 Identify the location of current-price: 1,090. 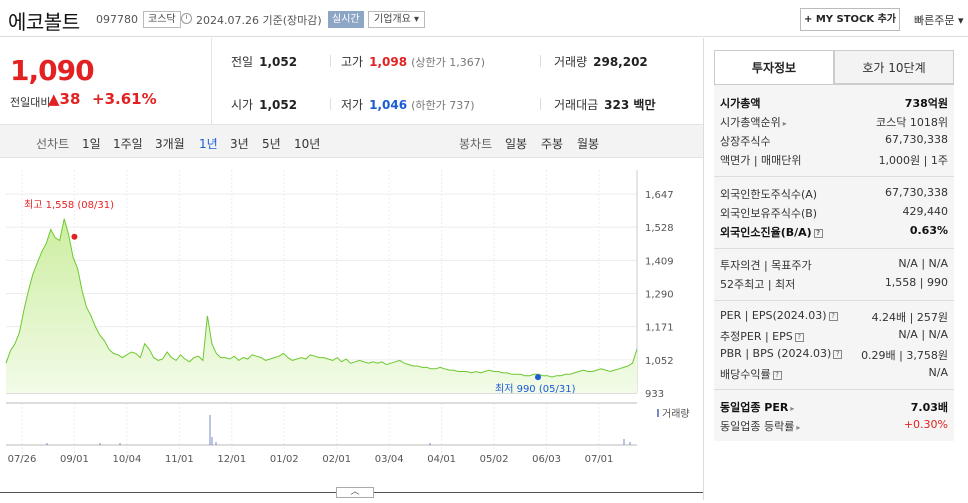
(52, 70).